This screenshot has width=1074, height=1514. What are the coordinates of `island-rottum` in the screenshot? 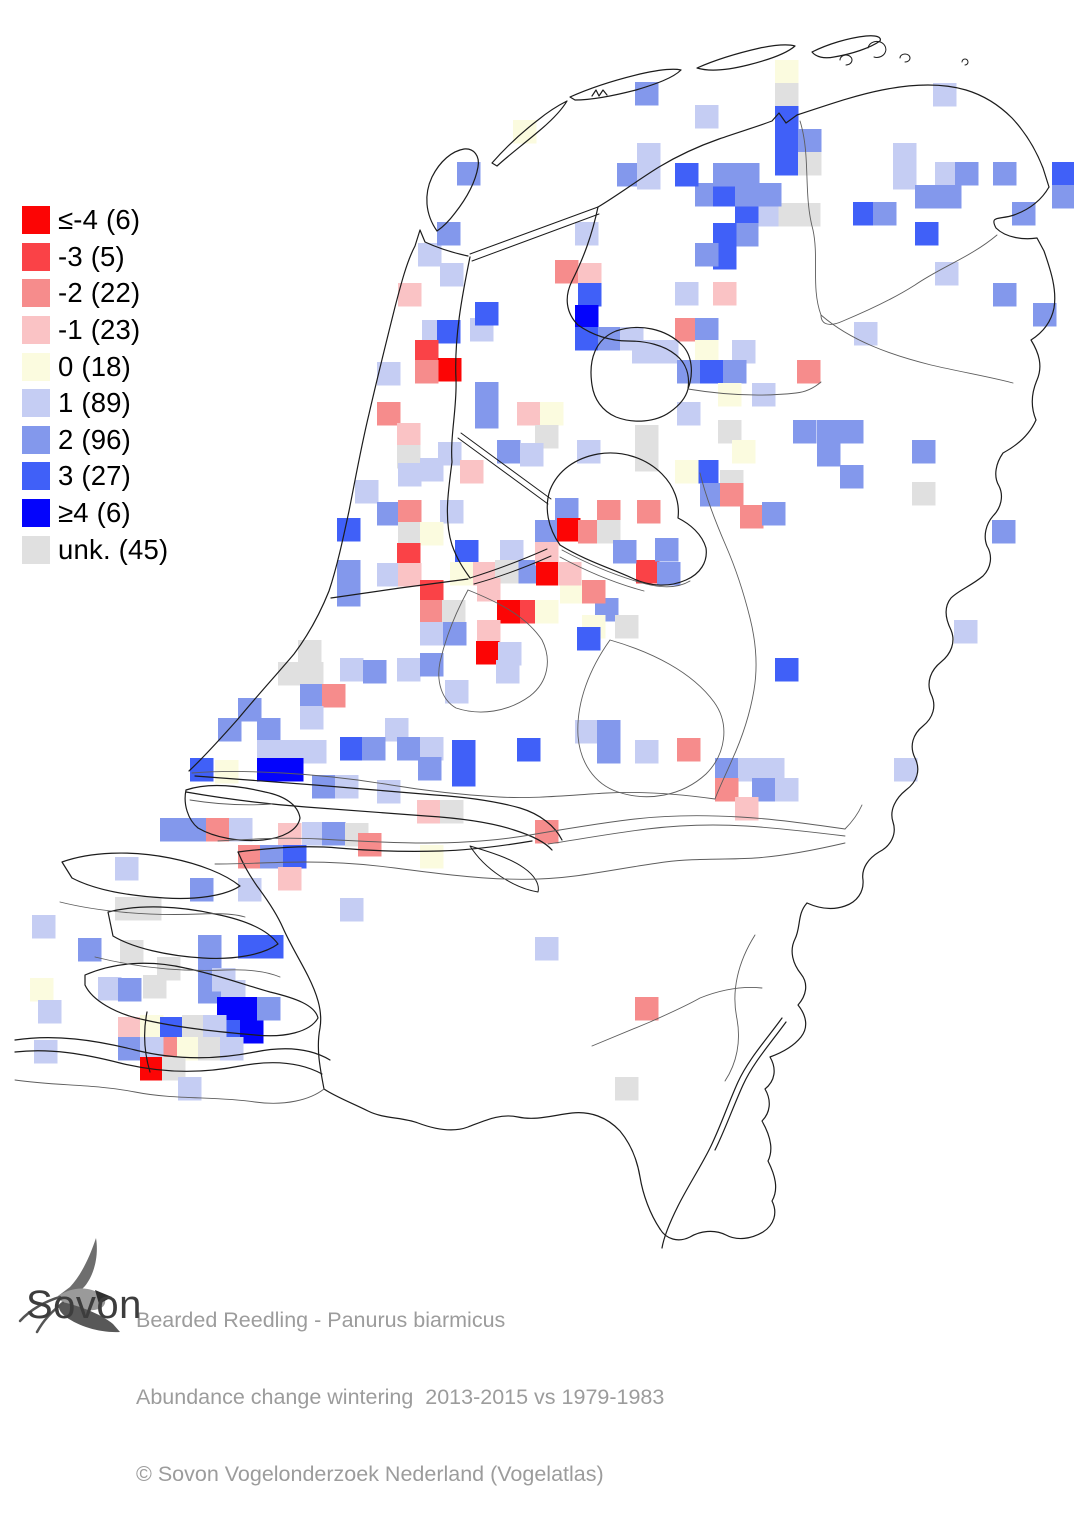 It's located at (904, 53).